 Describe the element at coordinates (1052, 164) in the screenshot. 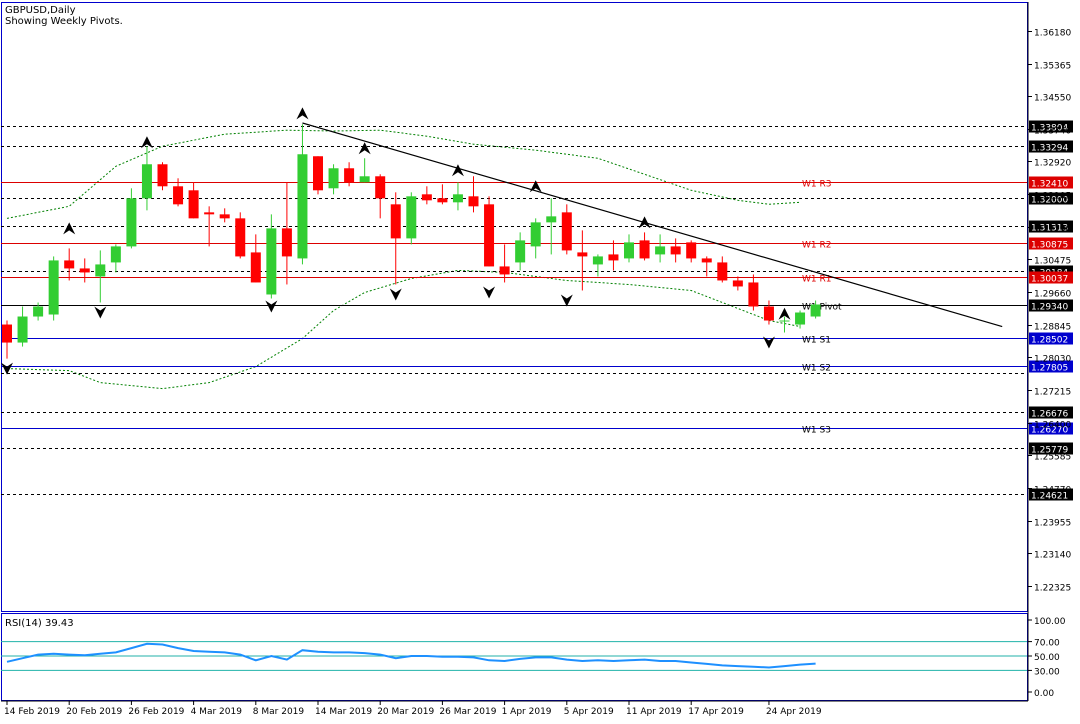

I see `price-tick-label: 1.32920` at that location.